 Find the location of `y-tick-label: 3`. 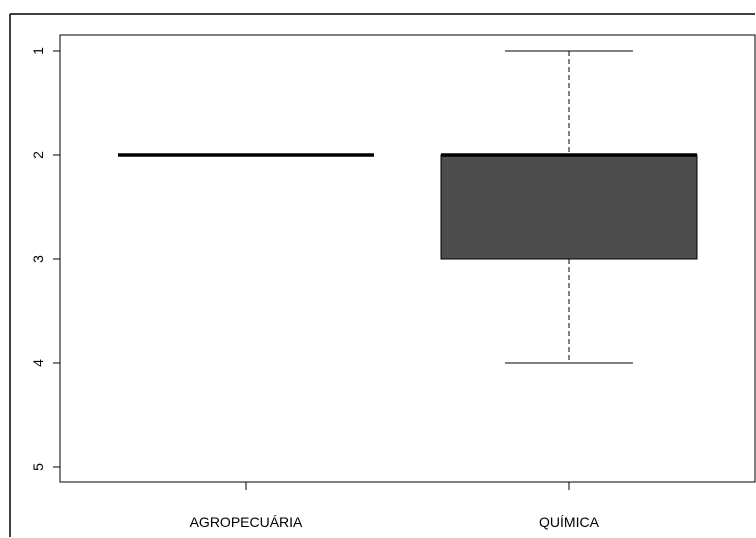

y-tick-label: 3 is located at coordinates (38, 259).